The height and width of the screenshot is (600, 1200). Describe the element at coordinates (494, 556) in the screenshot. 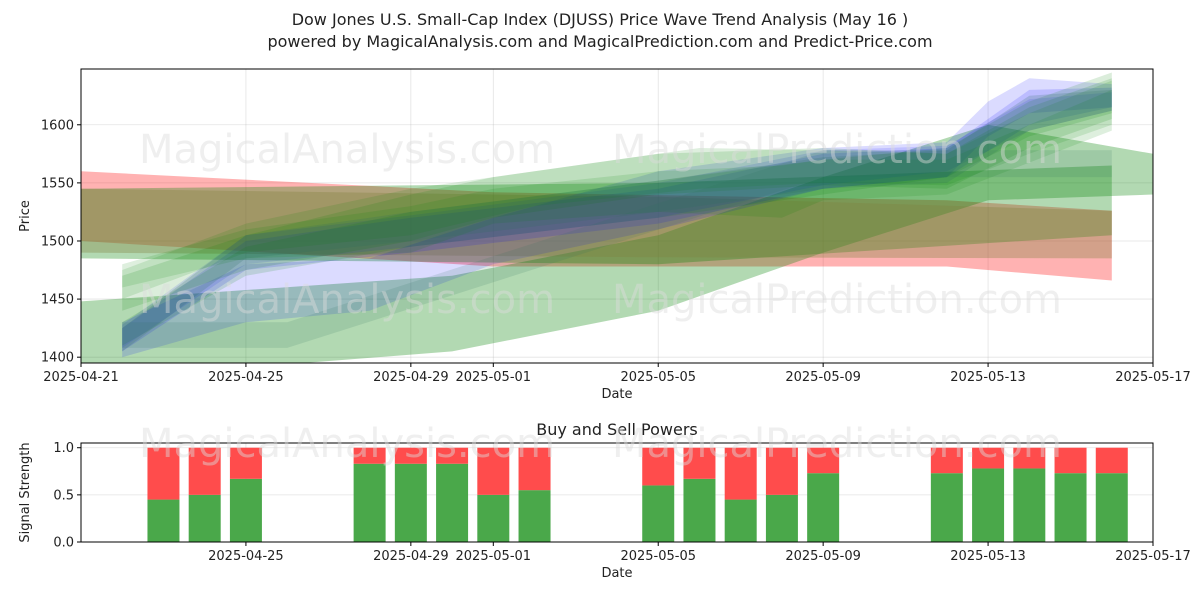

I see `signal-x-tick-label: 2025-05-01` at that location.